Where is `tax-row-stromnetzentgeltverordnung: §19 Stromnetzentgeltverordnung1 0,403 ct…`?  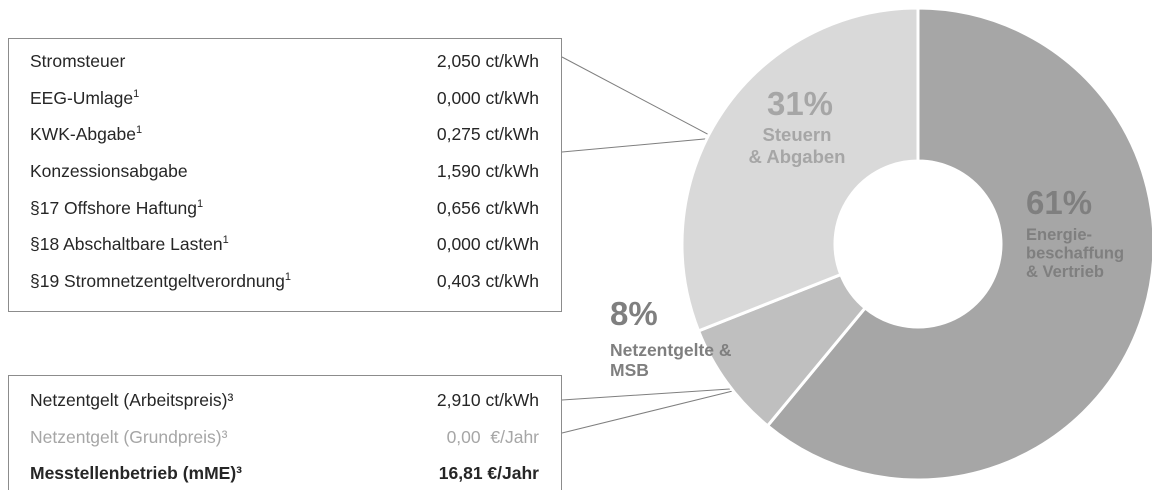
tax-row-stromnetzentgeltverordnung: §19 Stromnetzentgeltverordnung1 0,403 ct… is located at coordinates (285, 281).